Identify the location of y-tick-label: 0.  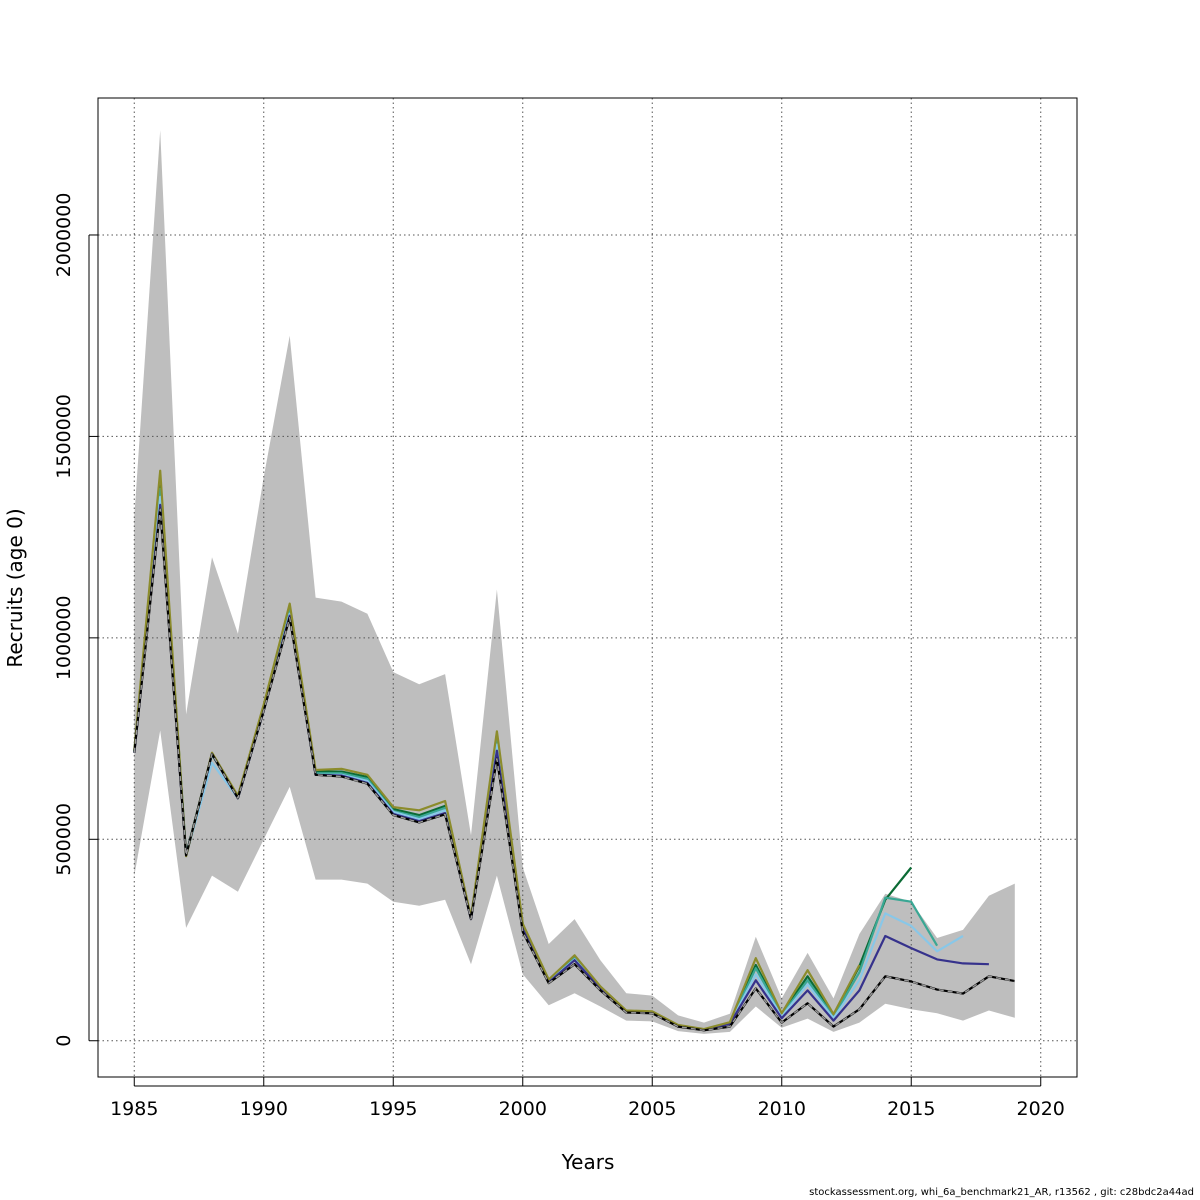
(64, 1041).